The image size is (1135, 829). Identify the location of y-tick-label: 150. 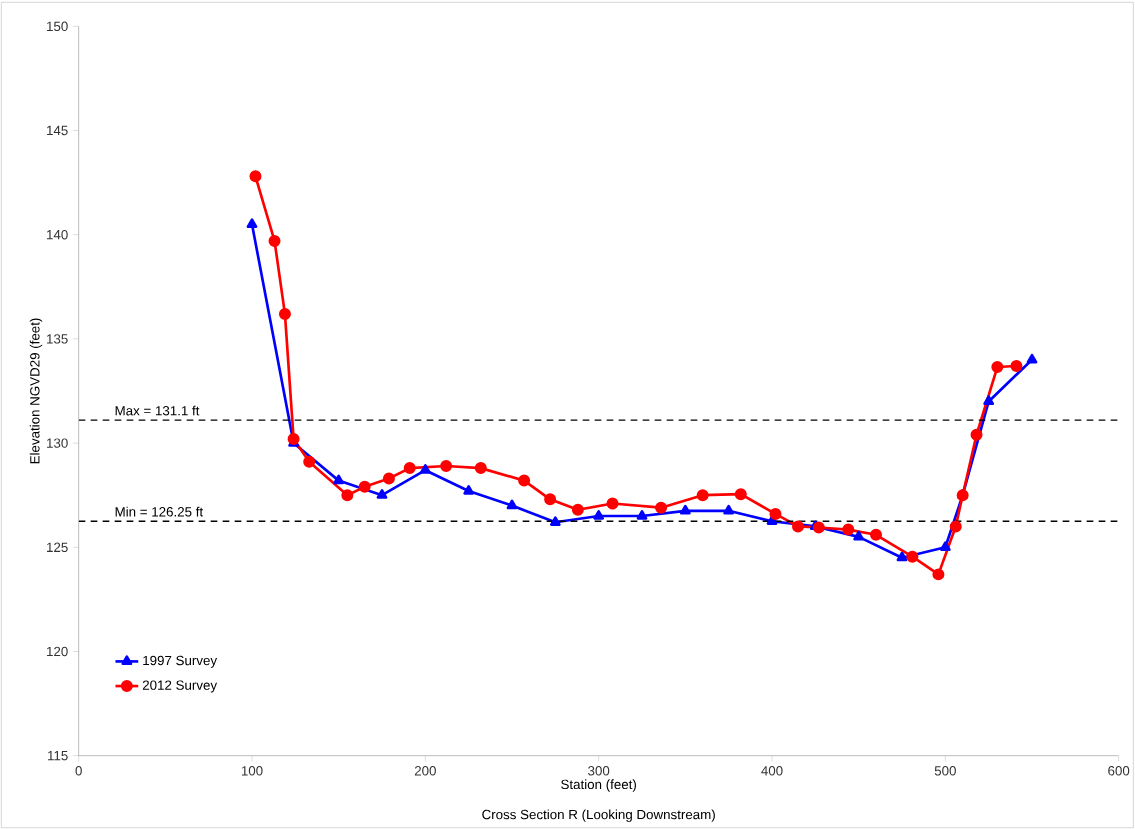
(57, 26).